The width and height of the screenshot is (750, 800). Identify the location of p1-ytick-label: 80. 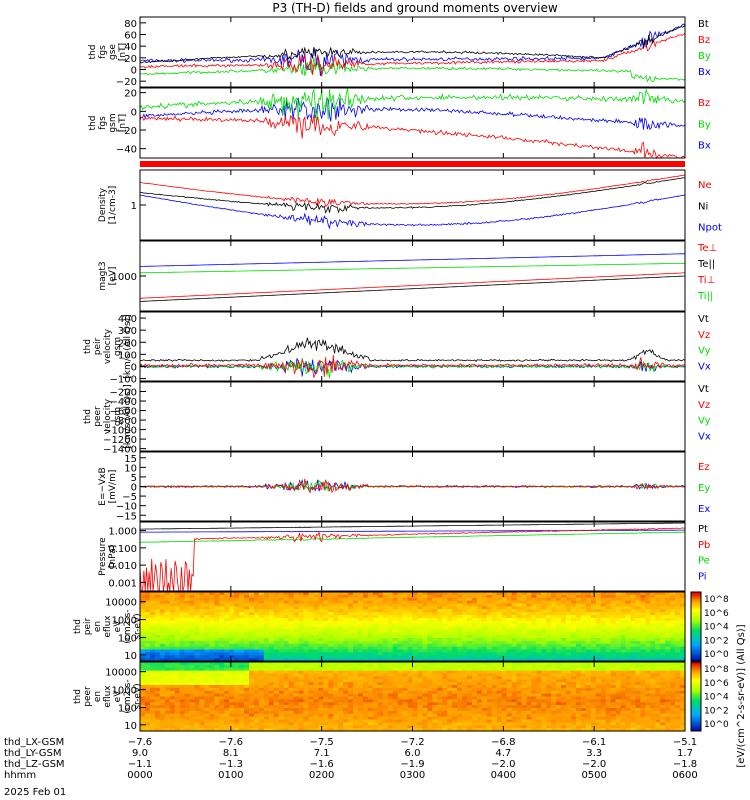
(130, 24).